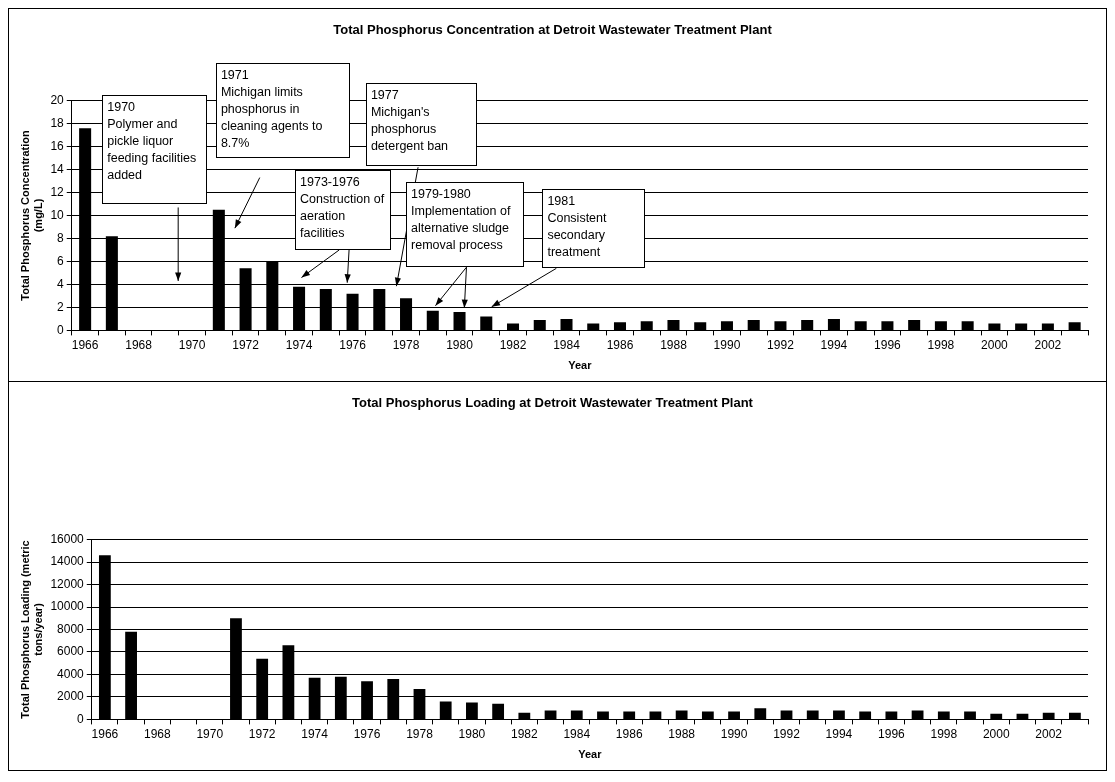 The width and height of the screenshot is (1115, 782). I want to click on y-tick-label: 10, so click(57, 214).